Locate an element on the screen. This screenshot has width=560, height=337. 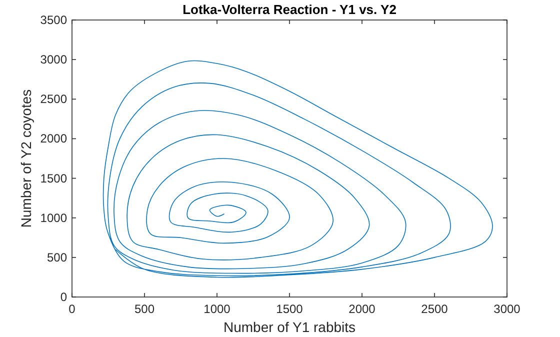
y-tick-label: 2500 is located at coordinates (54, 99).